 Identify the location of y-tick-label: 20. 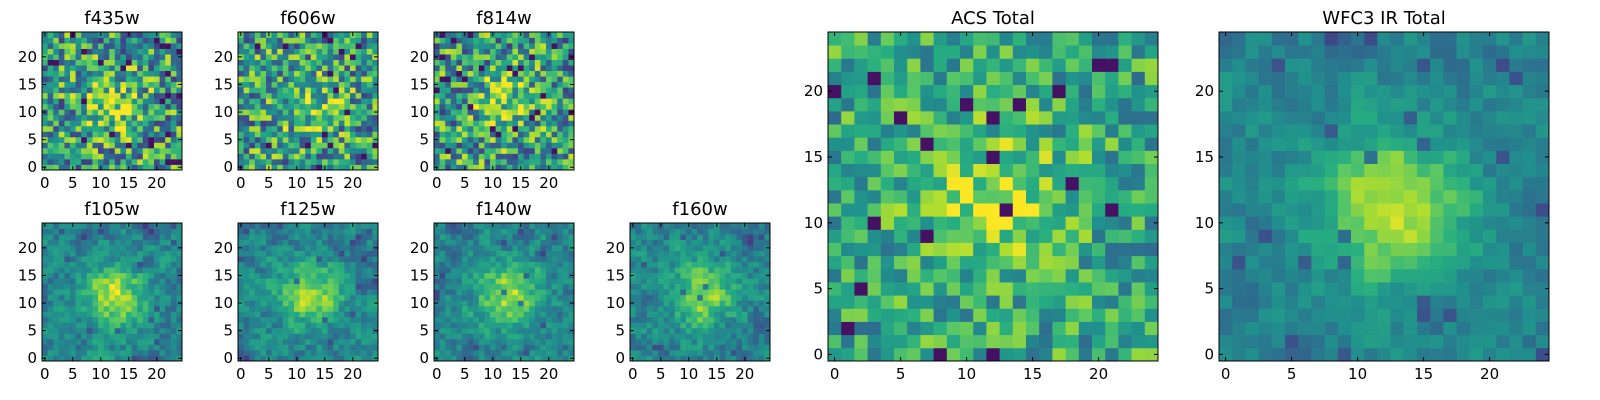
(419, 248).